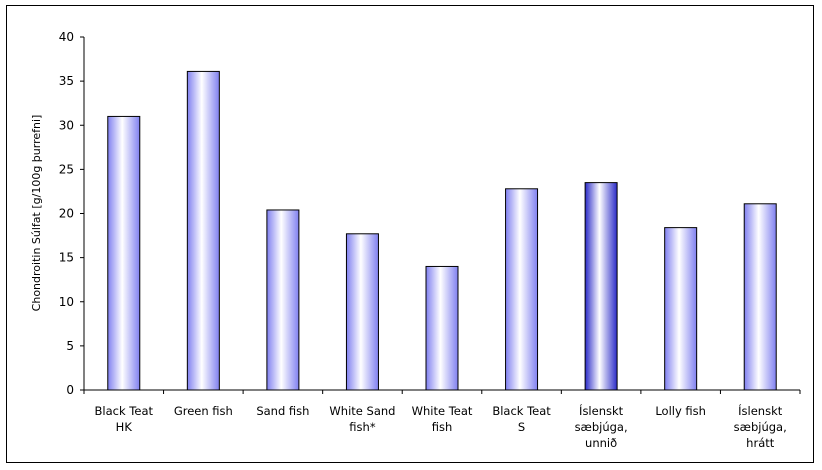  What do you see at coordinates (282, 411) in the screenshot?
I see `x-category-label: Sand fish` at bounding box center [282, 411].